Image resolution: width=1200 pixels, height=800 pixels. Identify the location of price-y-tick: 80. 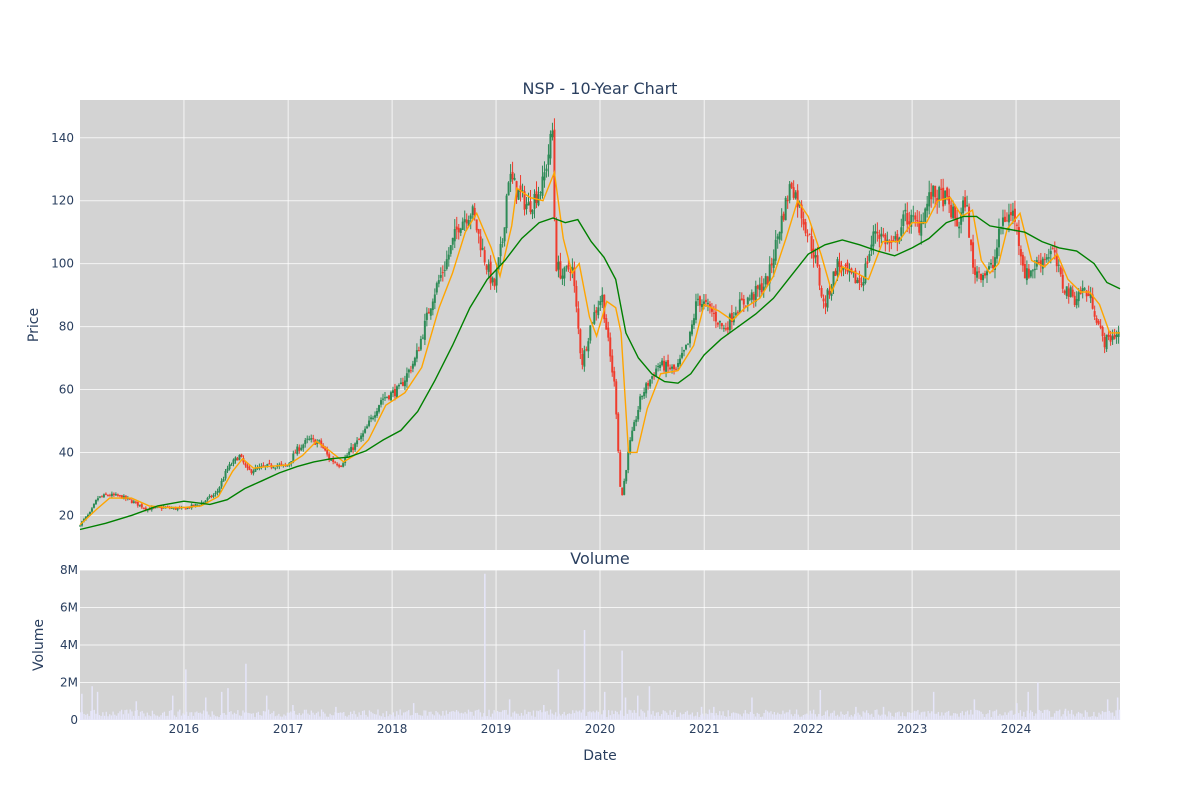
(66, 327).